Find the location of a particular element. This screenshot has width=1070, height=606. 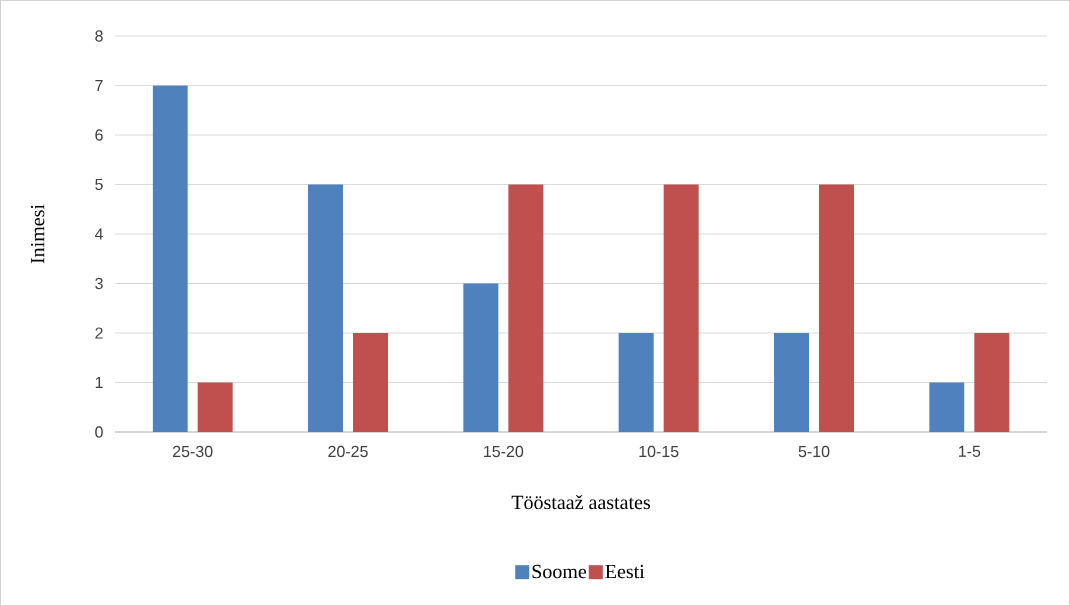

x-tick-label: 5-10 is located at coordinates (814, 451).